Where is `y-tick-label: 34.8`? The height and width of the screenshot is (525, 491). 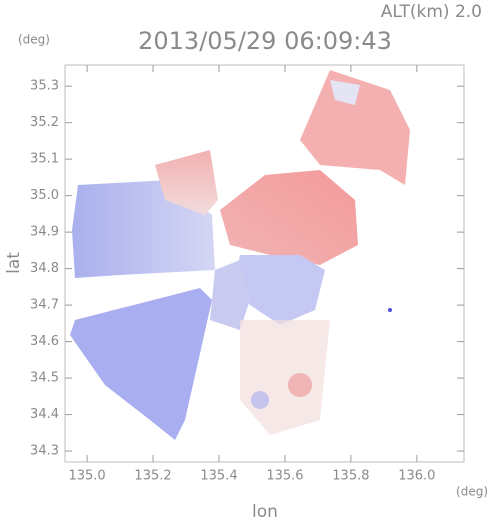
y-tick-label: 34.8 is located at coordinates (44, 268).